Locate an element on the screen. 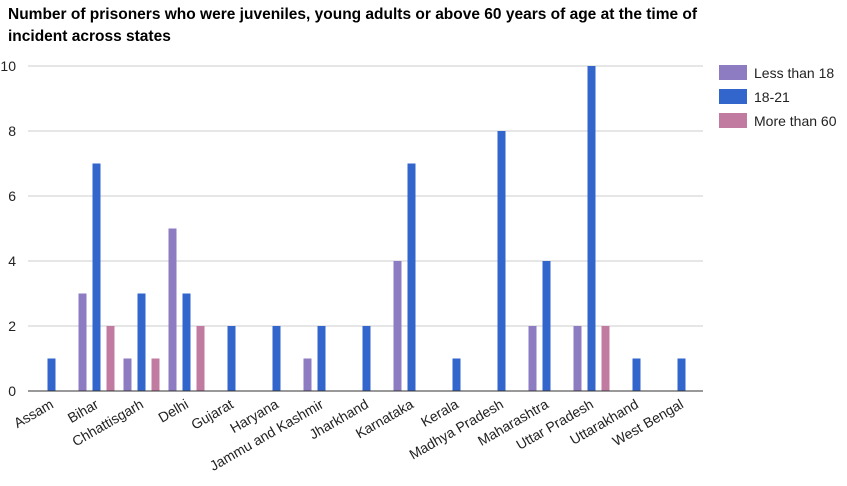  legend-item: More than 60 is located at coordinates (778, 121).